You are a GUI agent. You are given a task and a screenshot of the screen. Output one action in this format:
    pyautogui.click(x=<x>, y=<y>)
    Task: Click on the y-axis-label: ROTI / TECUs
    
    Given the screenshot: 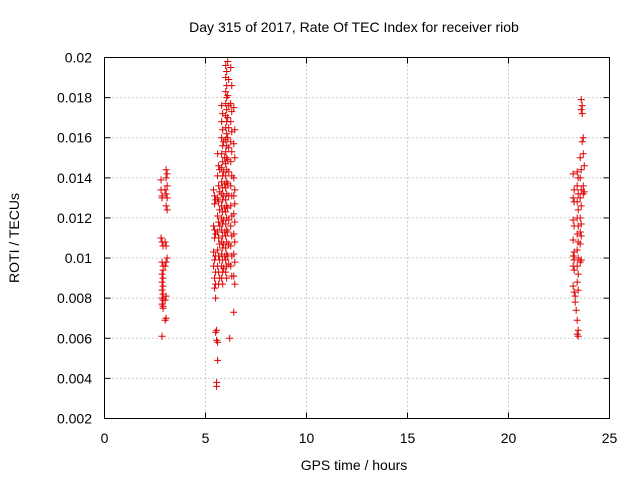 What is the action you would take?
    pyautogui.click(x=14, y=238)
    